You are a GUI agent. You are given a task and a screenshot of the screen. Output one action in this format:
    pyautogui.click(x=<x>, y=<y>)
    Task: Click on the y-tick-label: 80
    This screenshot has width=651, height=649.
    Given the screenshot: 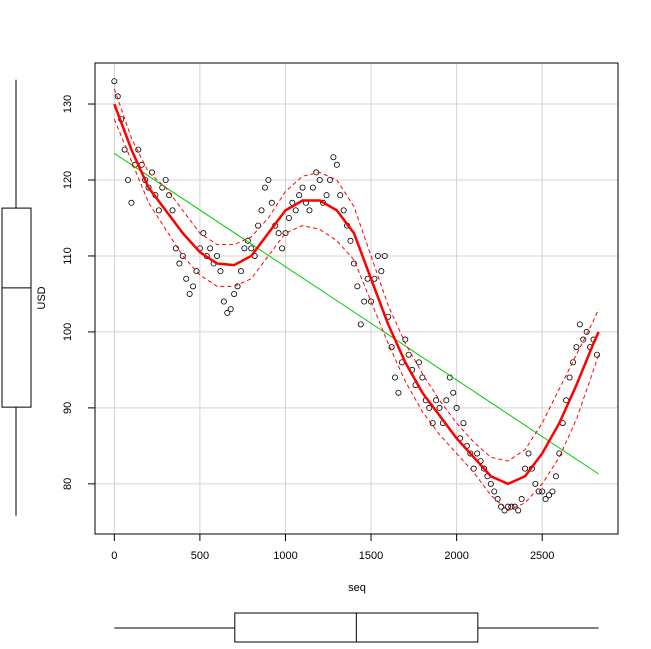 What is the action you would take?
    pyautogui.click(x=68, y=484)
    